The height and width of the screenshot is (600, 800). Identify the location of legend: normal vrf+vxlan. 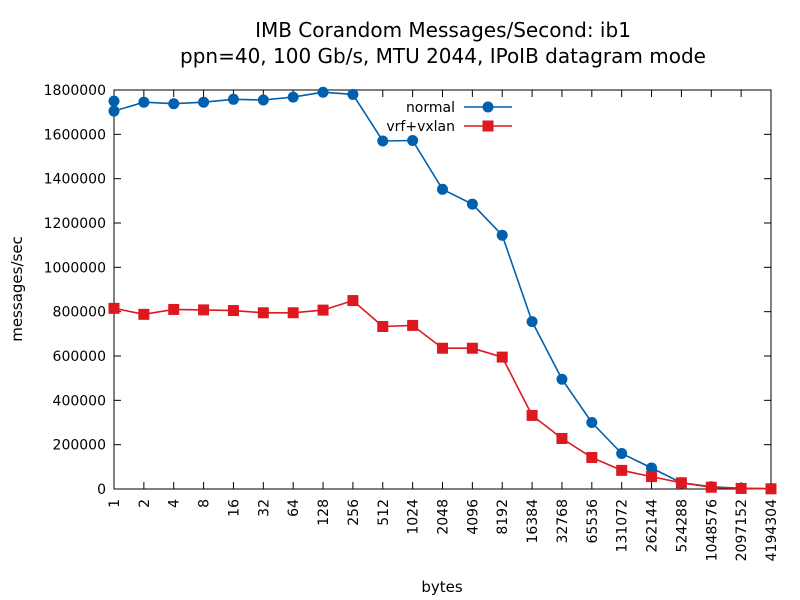
(449, 117).